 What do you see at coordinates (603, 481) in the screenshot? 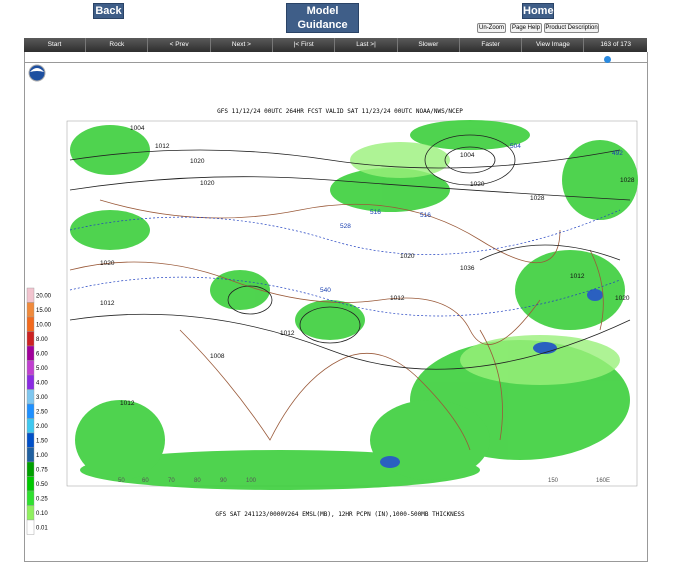
I see `longitude-label: 160E` at bounding box center [603, 481].